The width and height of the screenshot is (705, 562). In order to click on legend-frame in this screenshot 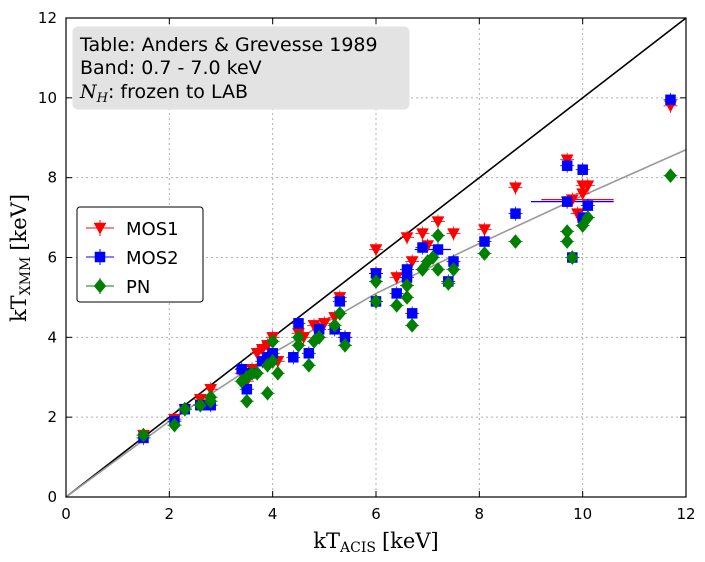, I will do `click(140, 254)`.